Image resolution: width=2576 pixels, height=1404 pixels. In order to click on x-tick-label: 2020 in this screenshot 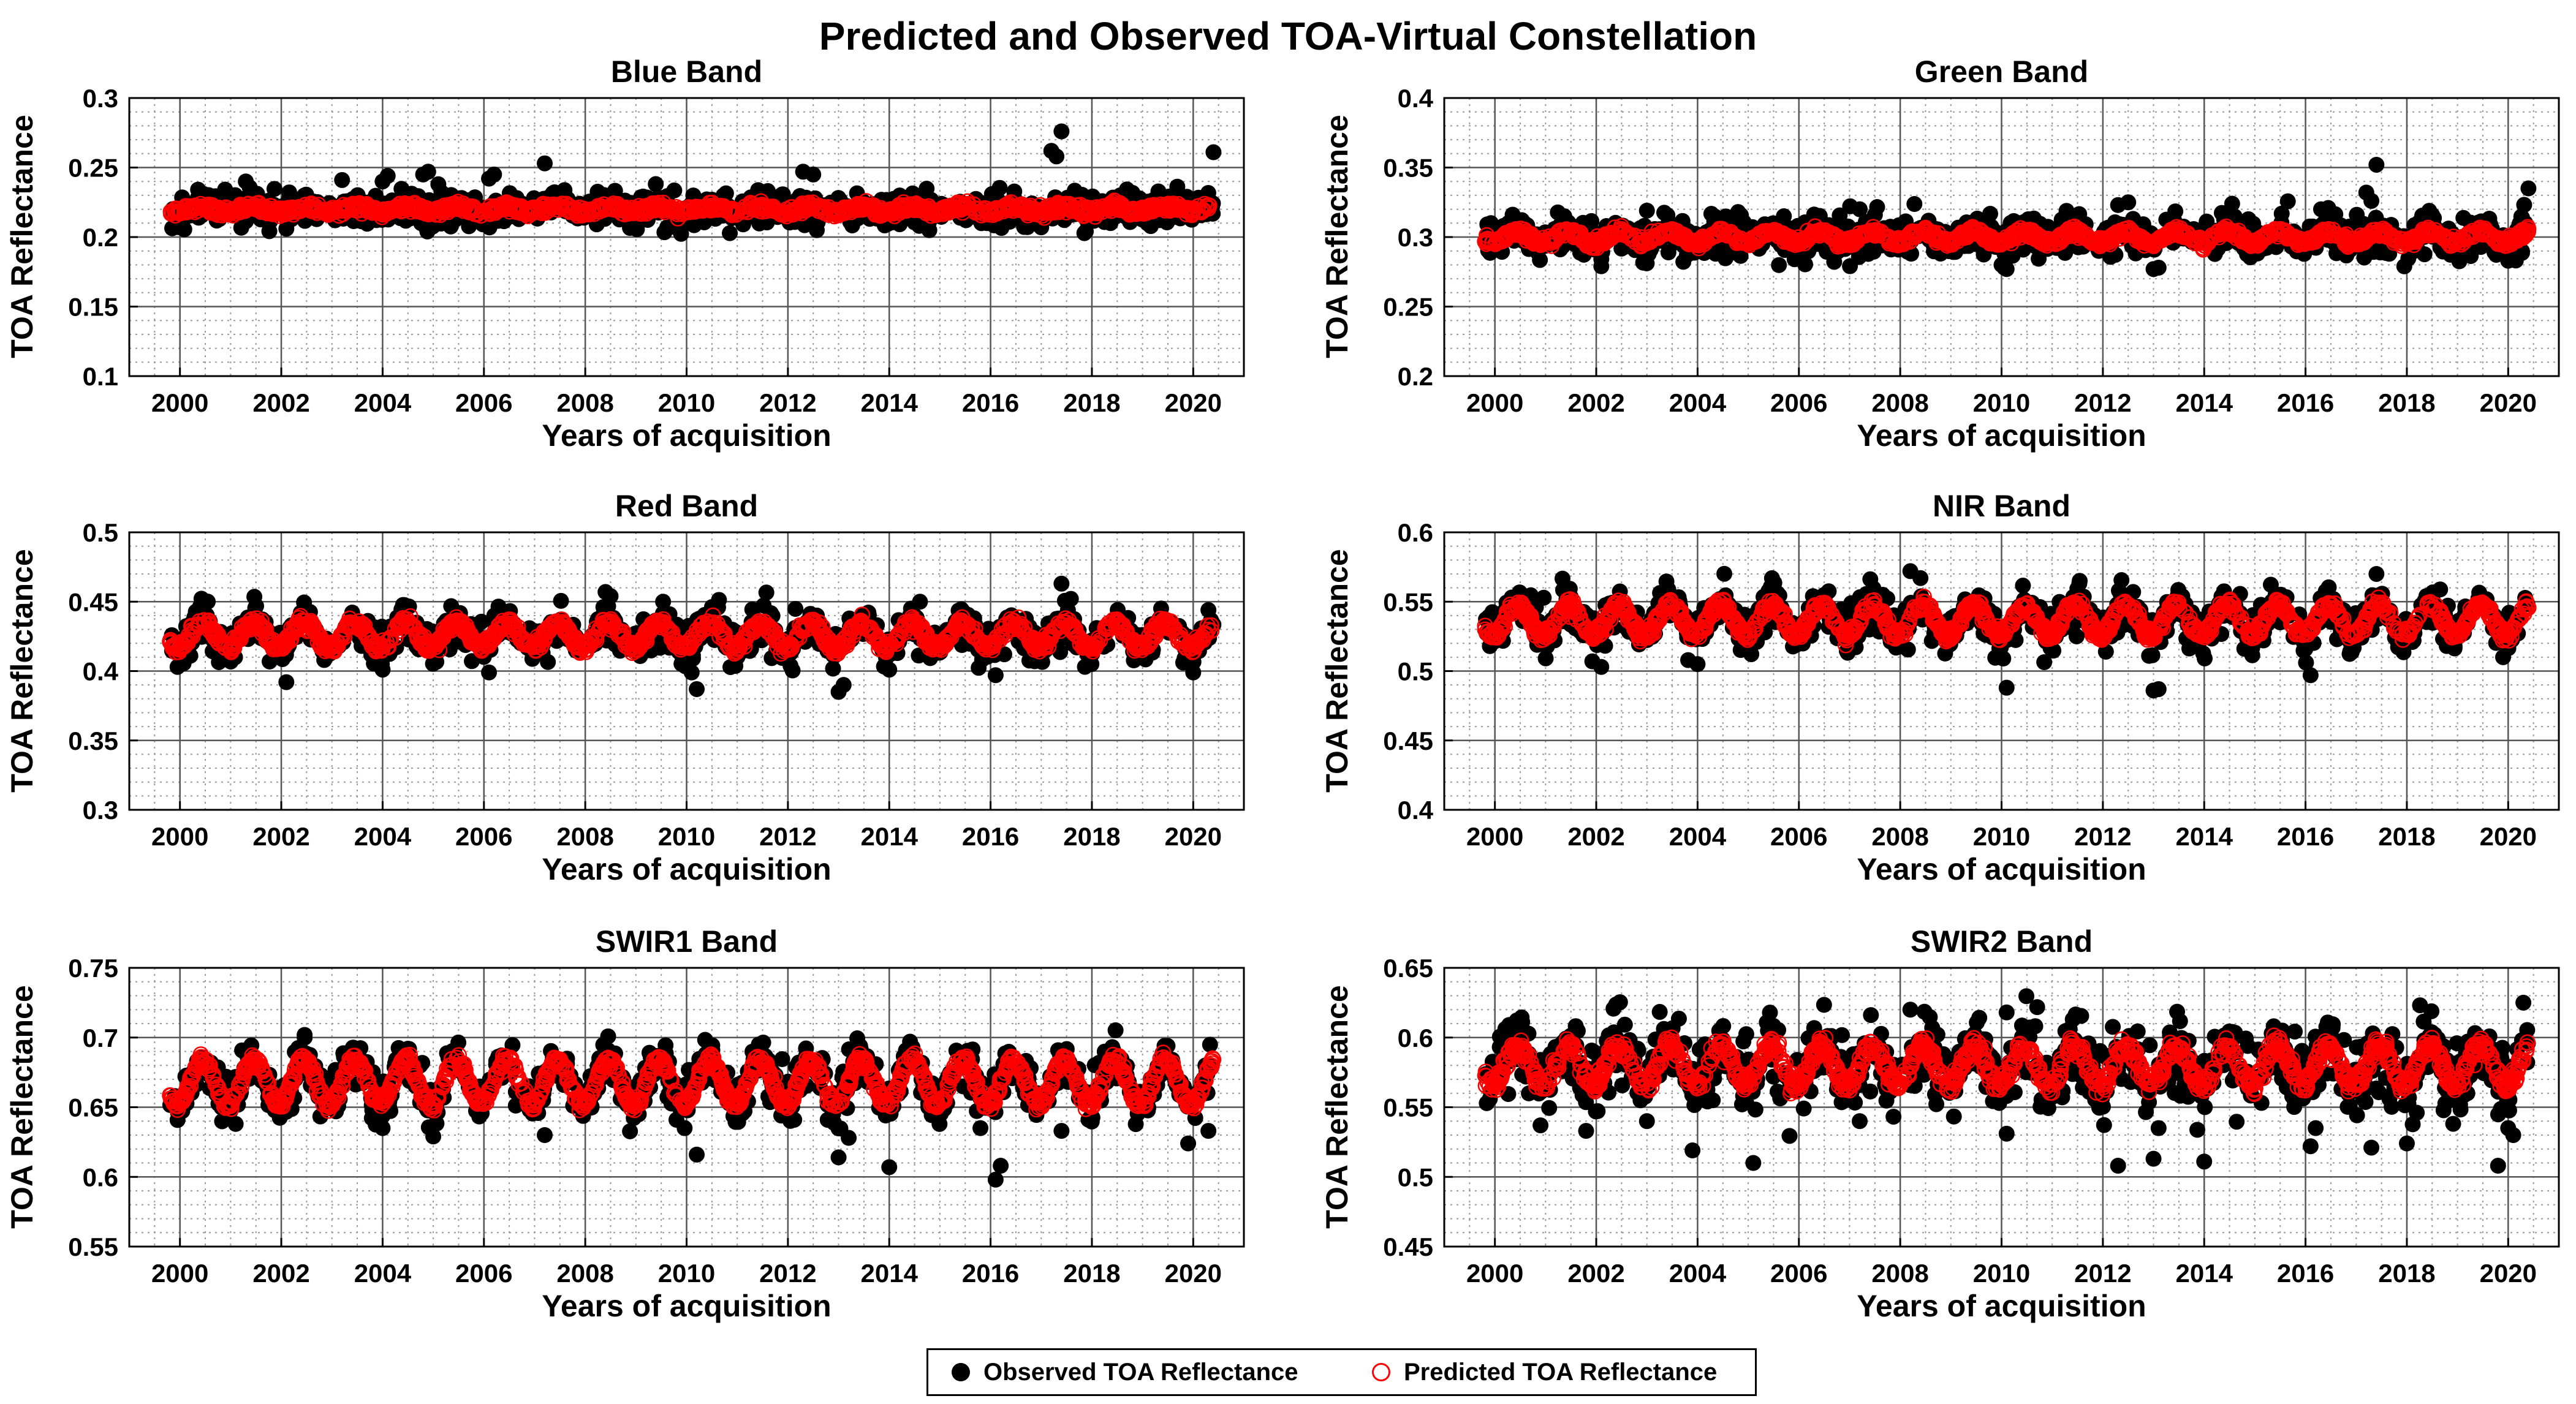, I will do `click(1193, 402)`.